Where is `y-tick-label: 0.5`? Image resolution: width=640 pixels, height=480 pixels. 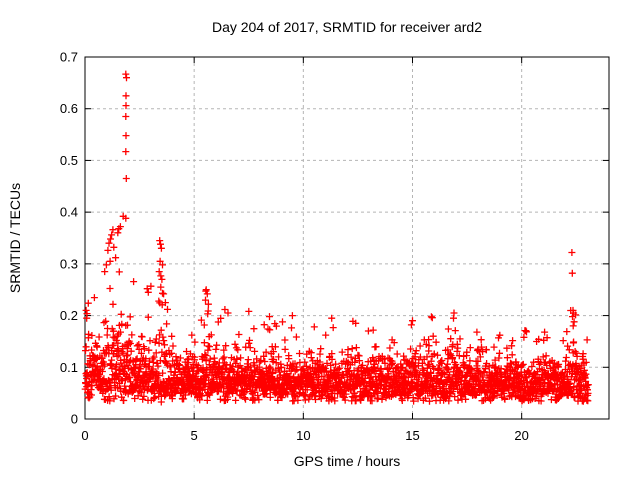 y-tick-label: 0.5 is located at coordinates (69, 160).